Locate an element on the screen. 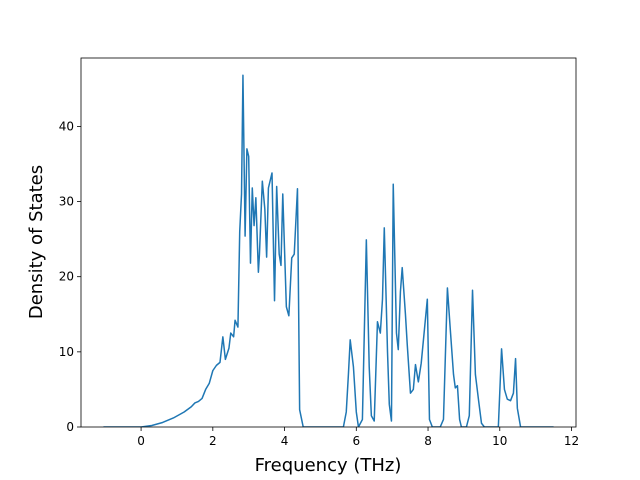 The height and width of the screenshot is (480, 640). x-tick-label: 4 is located at coordinates (285, 441).